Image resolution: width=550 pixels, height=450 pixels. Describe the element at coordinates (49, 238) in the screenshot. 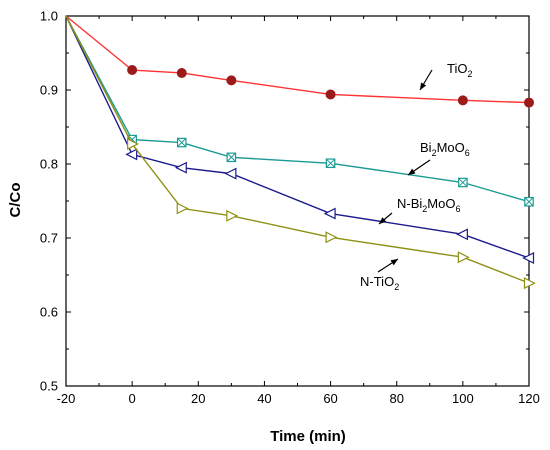

I see `y-tick-label: 0.7` at that location.